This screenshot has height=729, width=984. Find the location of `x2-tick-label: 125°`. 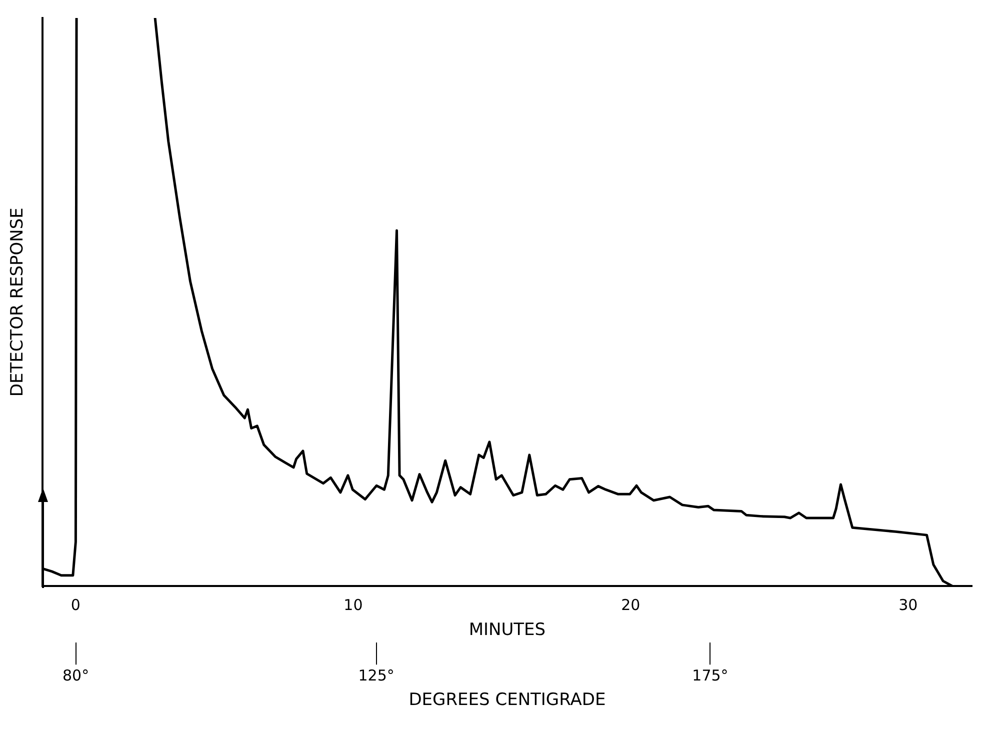

x2-tick-label: 125° is located at coordinates (376, 675).